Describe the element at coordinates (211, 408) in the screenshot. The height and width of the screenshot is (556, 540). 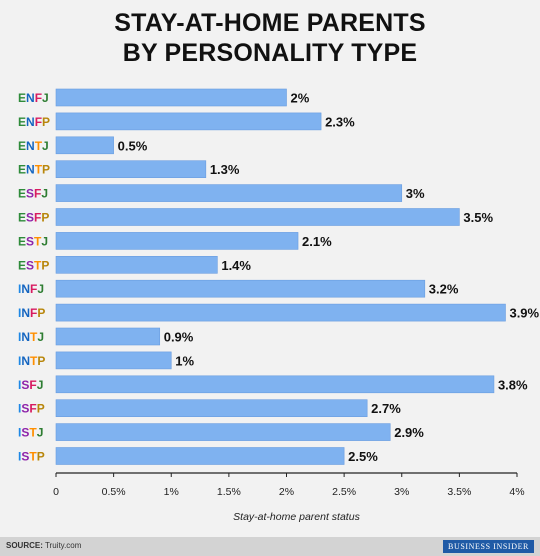
I see `bar-isfp` at that location.